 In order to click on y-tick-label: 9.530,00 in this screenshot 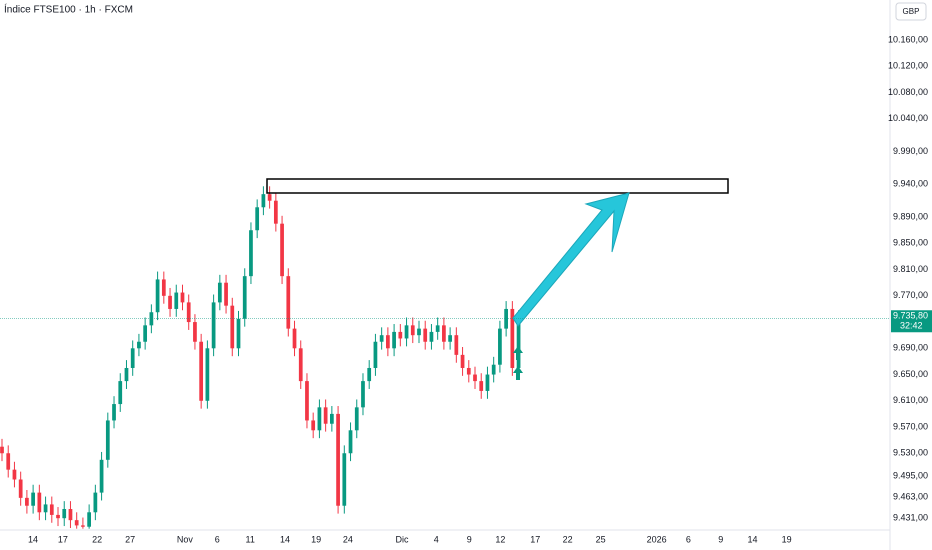, I will do `click(910, 453)`.